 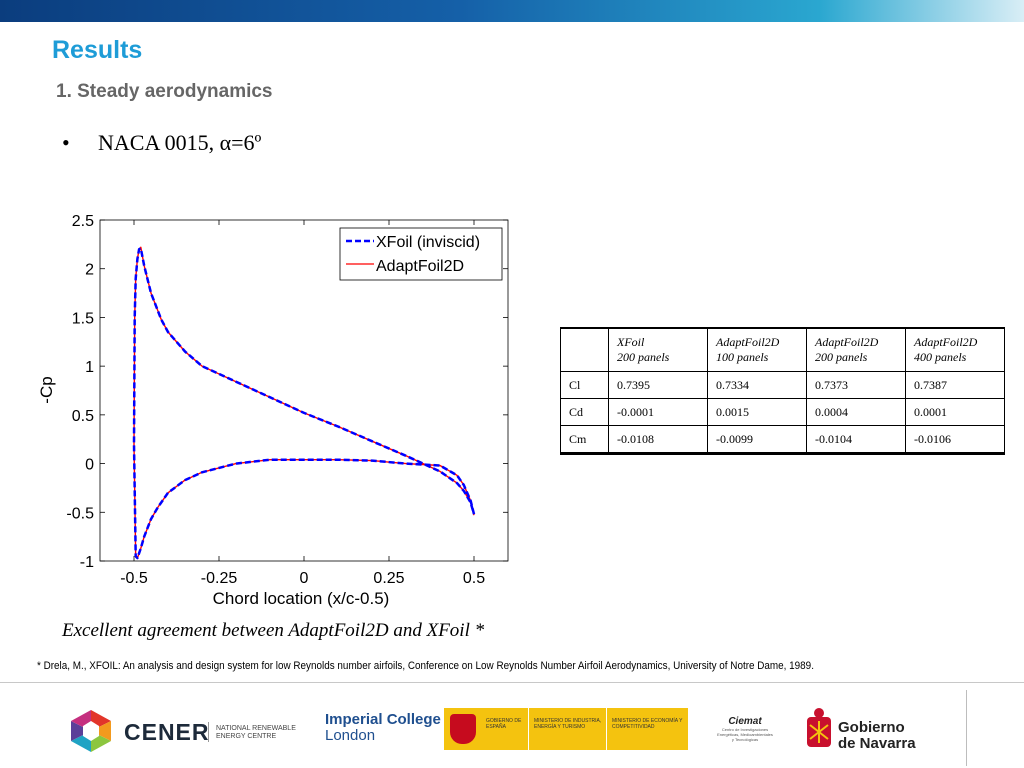 What do you see at coordinates (757, 412) in the screenshot?
I see `table-cell: 0.0015` at bounding box center [757, 412].